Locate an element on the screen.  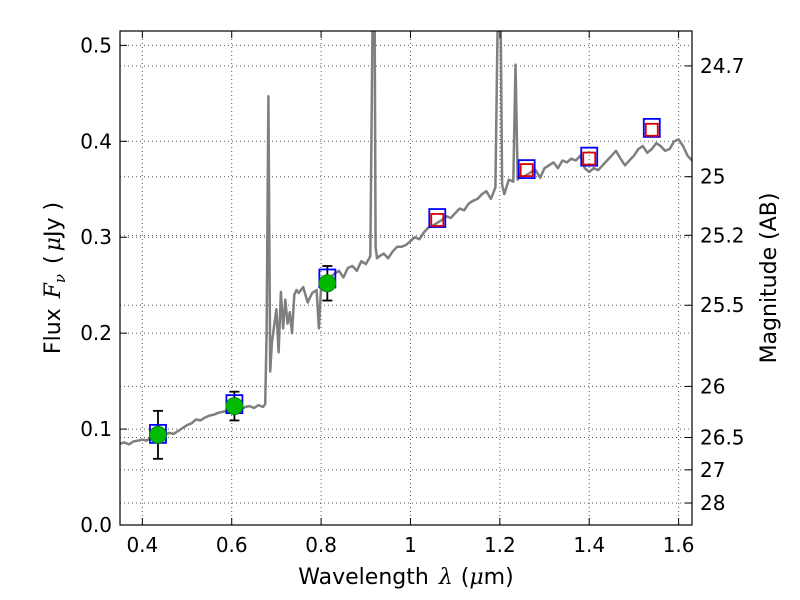
magnitude-tick-label: 25 is located at coordinates (712, 177).